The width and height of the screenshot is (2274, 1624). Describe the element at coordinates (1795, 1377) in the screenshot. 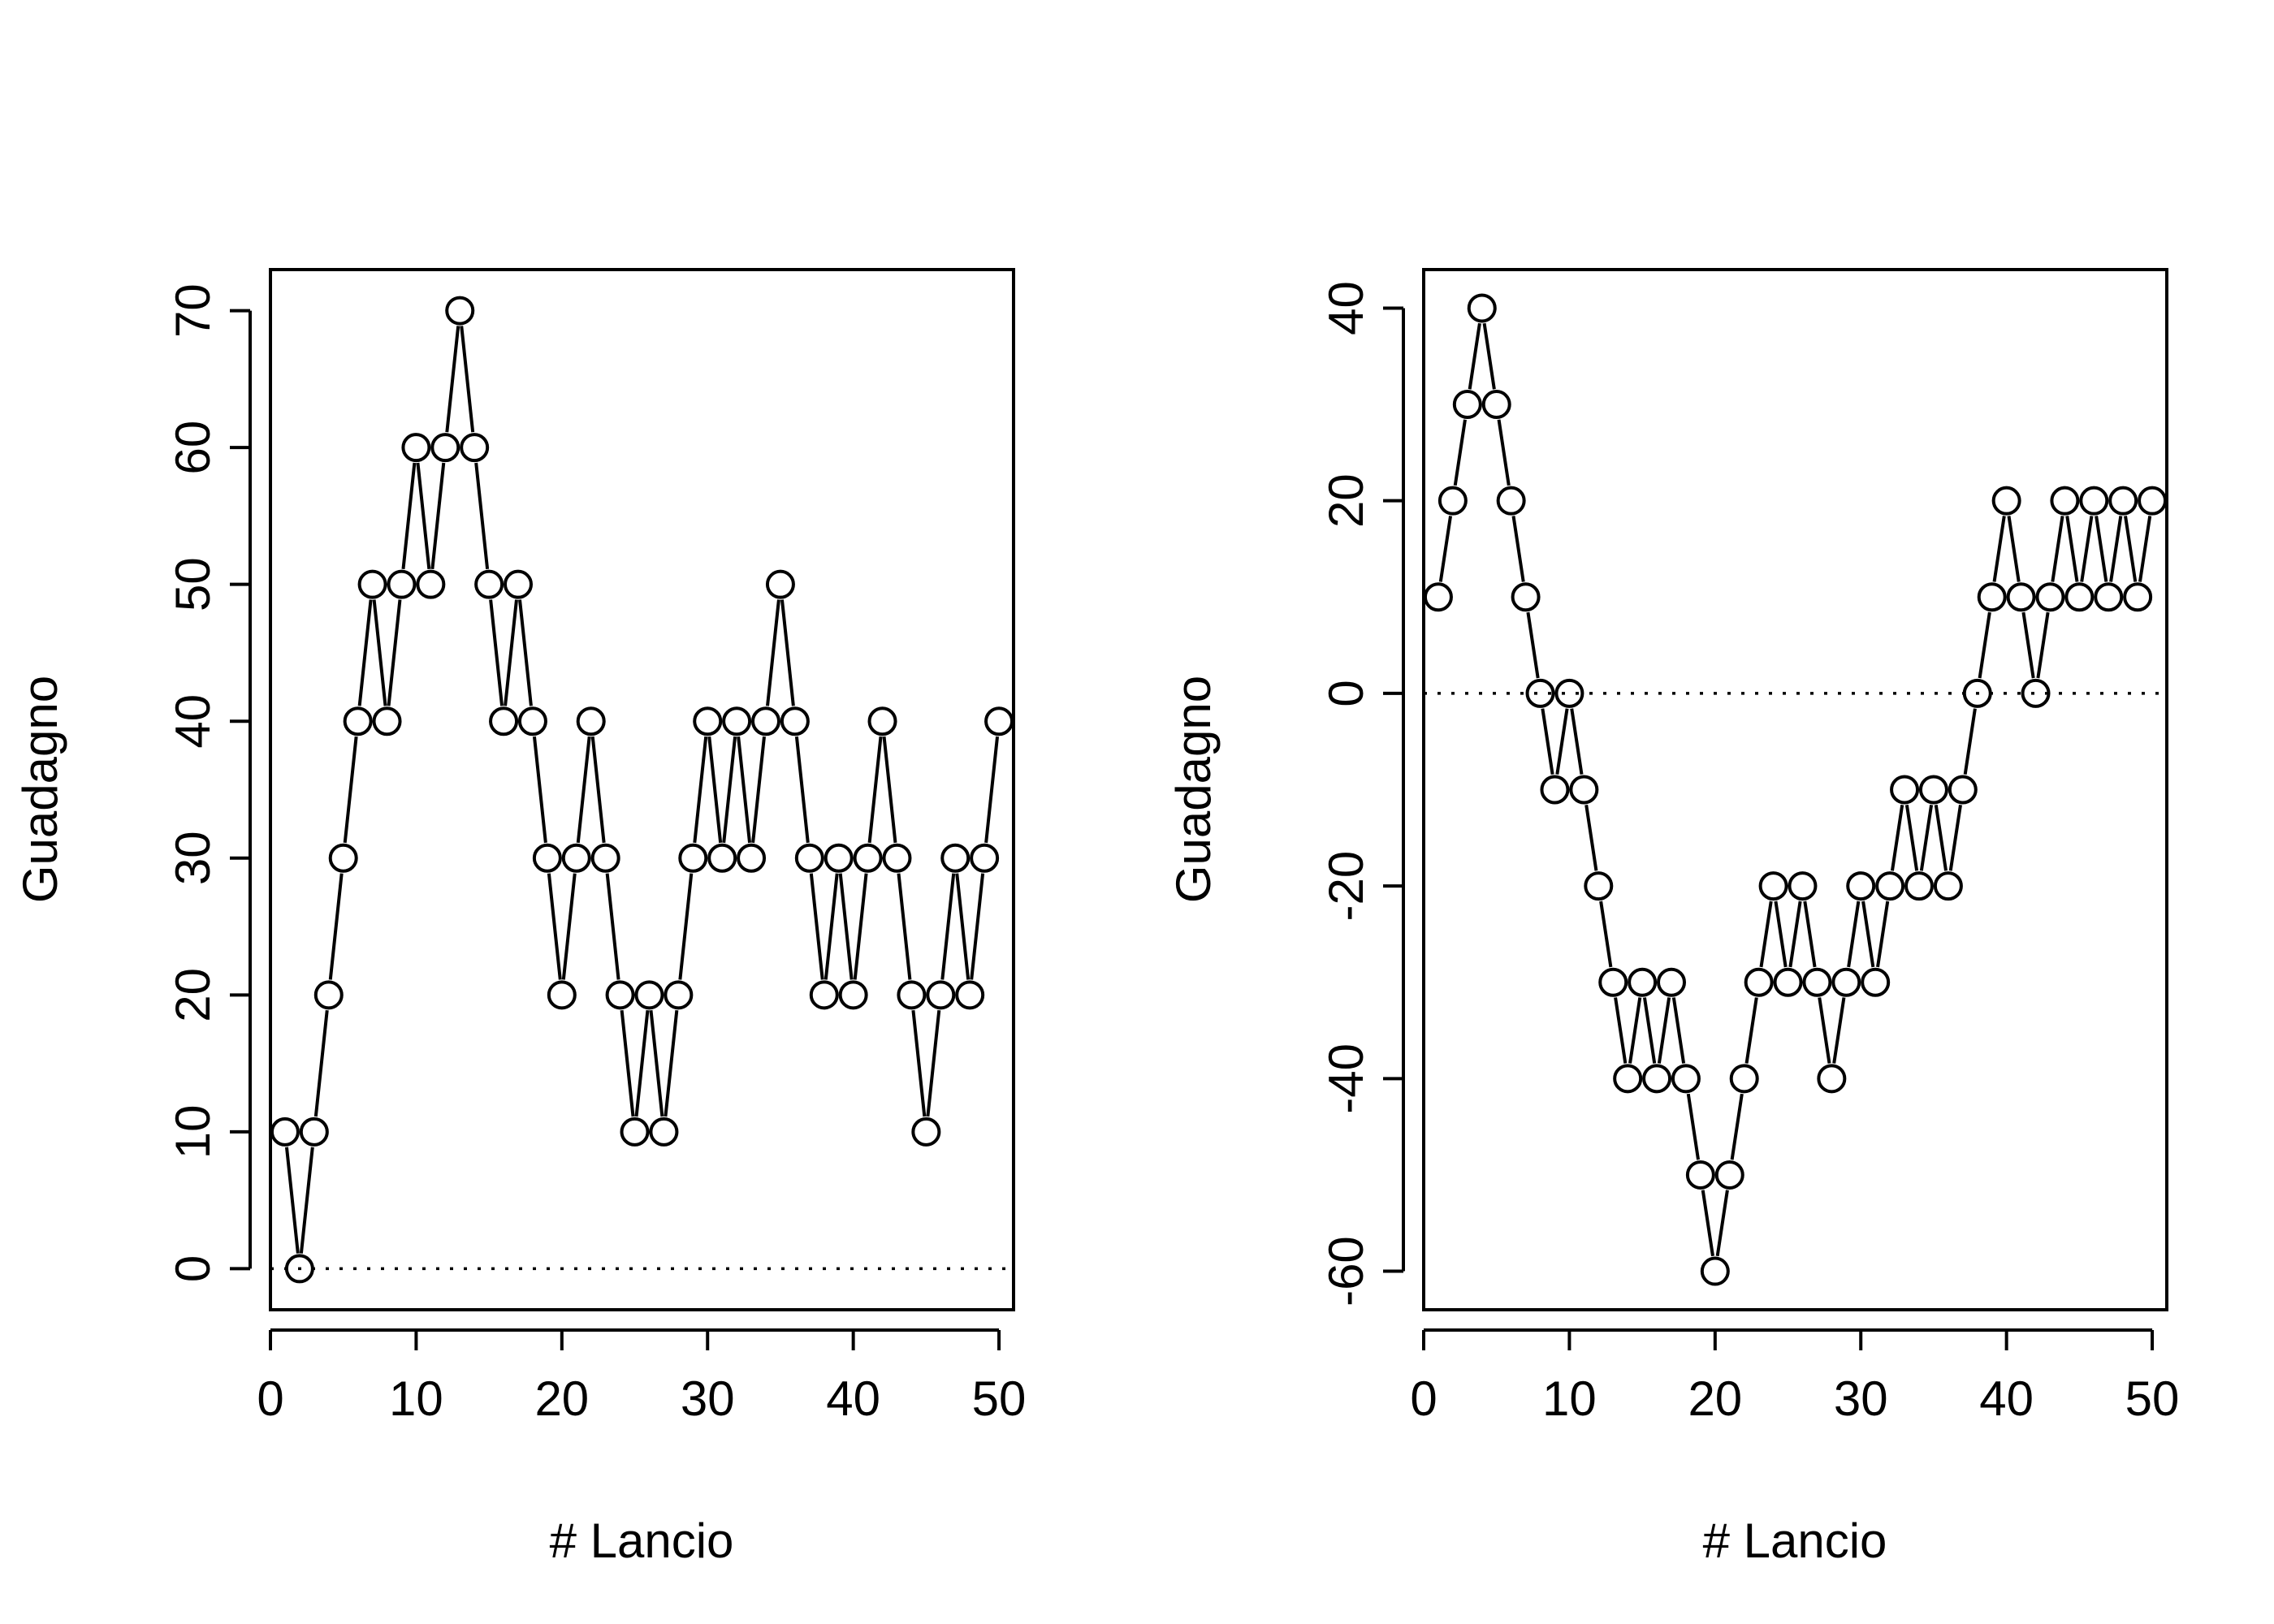

I see `right-x-axis: 0 10 20 30 40 50` at that location.